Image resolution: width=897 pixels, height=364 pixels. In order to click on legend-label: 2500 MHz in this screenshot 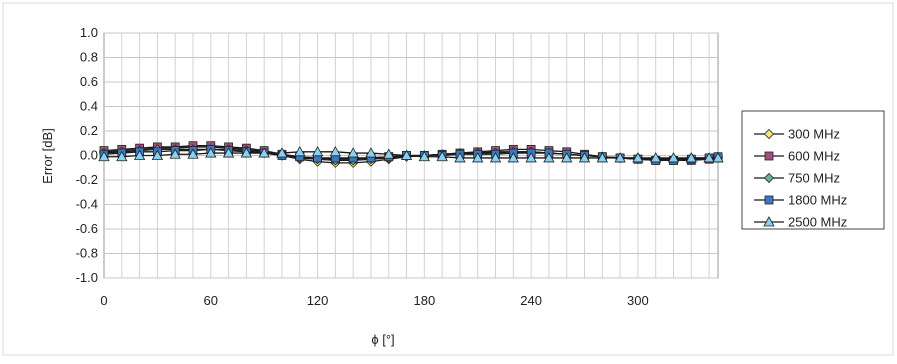, I will do `click(817, 222)`.